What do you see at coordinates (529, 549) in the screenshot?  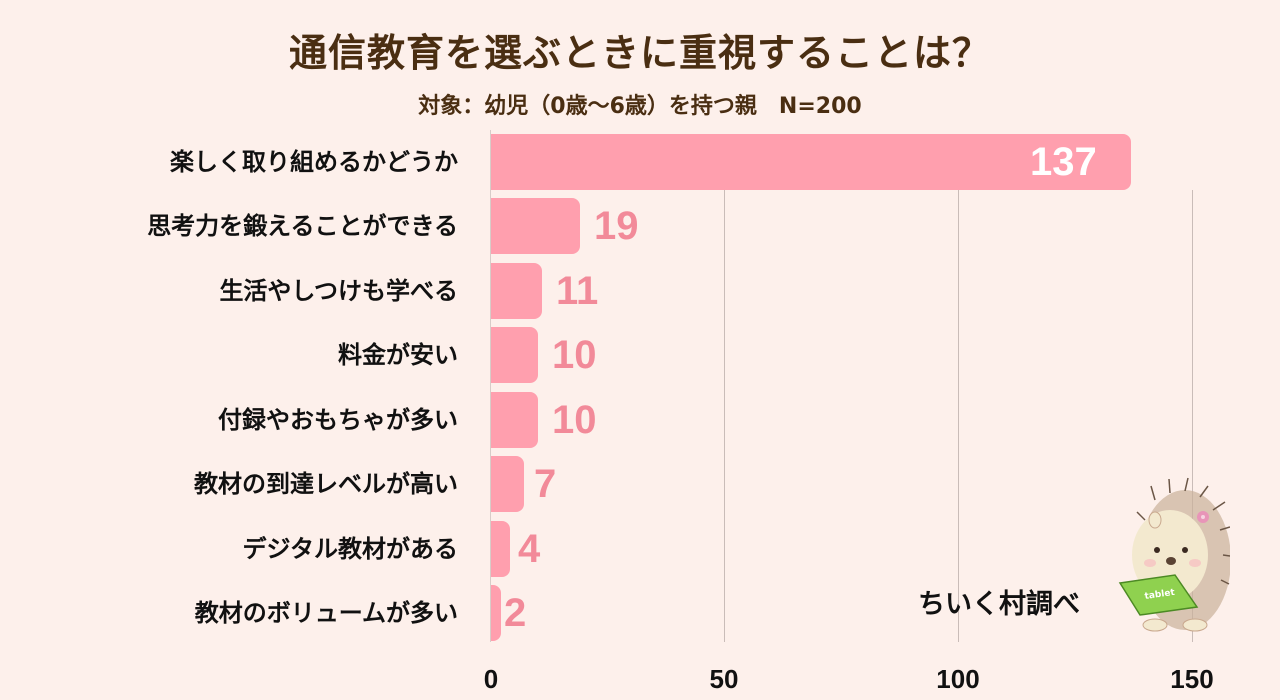 I see `bar-value: 4` at bounding box center [529, 549].